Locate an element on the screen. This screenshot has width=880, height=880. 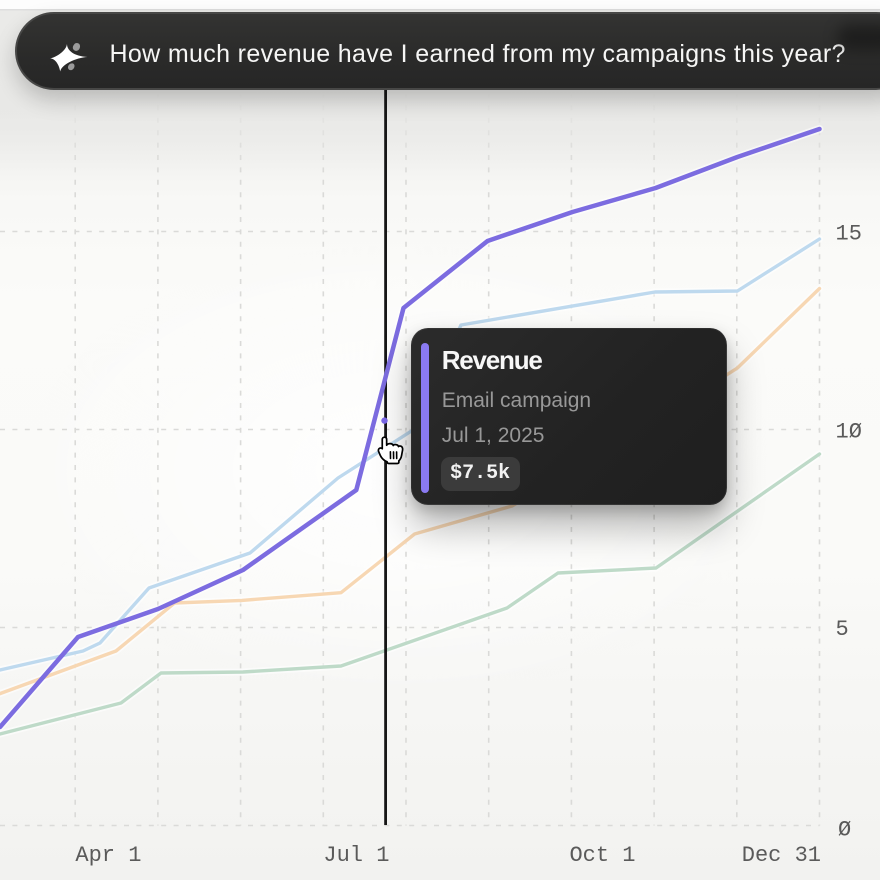
svg-text: 1Ø is located at coordinates (849, 431).